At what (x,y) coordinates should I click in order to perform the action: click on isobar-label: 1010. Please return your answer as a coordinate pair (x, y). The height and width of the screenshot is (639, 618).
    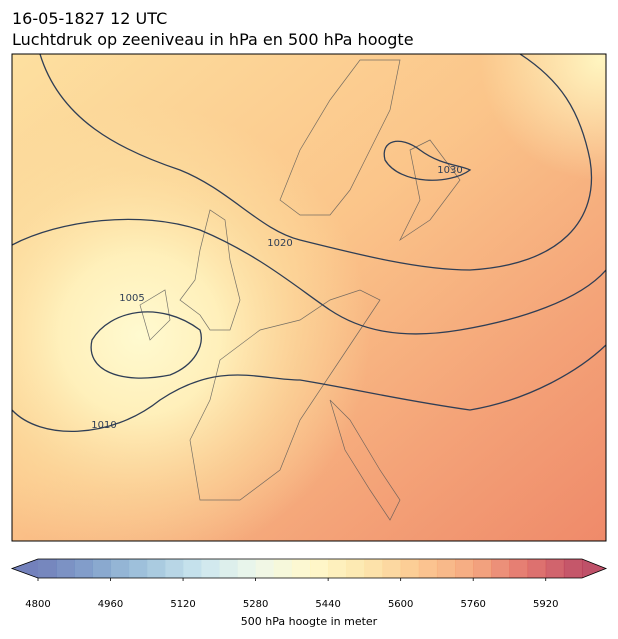
    Looking at the image, I should click on (103, 425).